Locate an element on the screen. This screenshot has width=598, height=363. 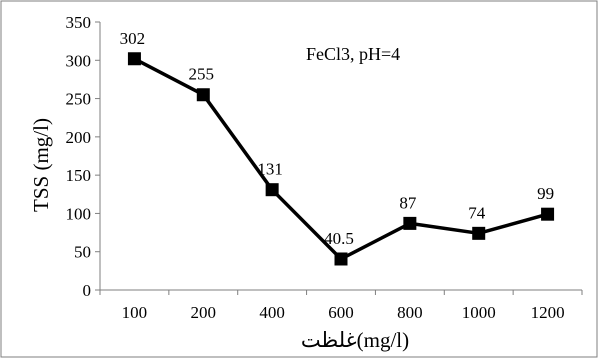
data-label: 74 is located at coordinates (477, 212).